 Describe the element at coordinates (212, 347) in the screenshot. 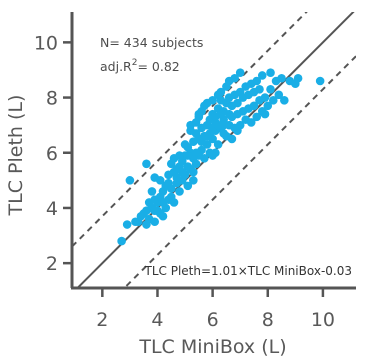

I see `x-axis-title: TLC MiniBox (L)` at that location.